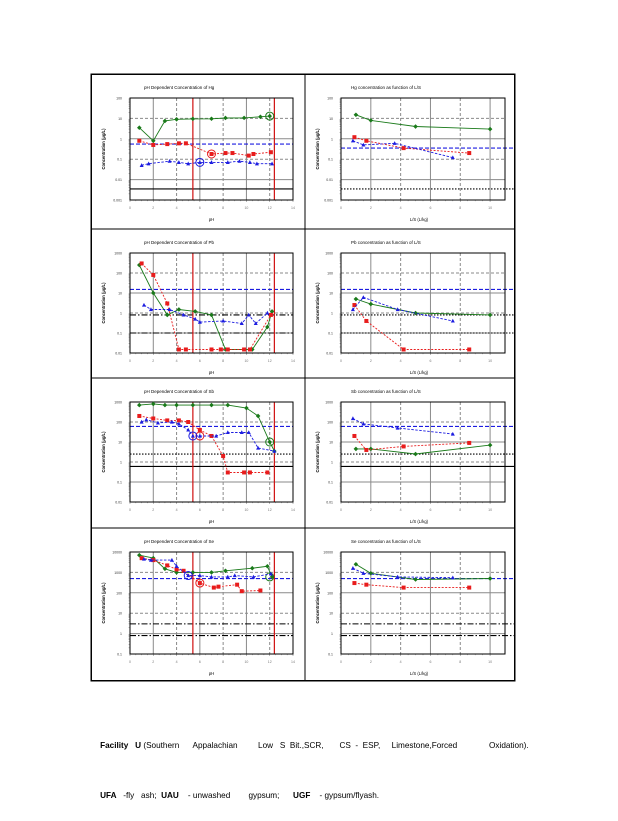 This screenshot has width=618, height=821. Describe the element at coordinates (386, 541) in the screenshot. I see `chart-title: Se concentration as function of L/S` at that location.